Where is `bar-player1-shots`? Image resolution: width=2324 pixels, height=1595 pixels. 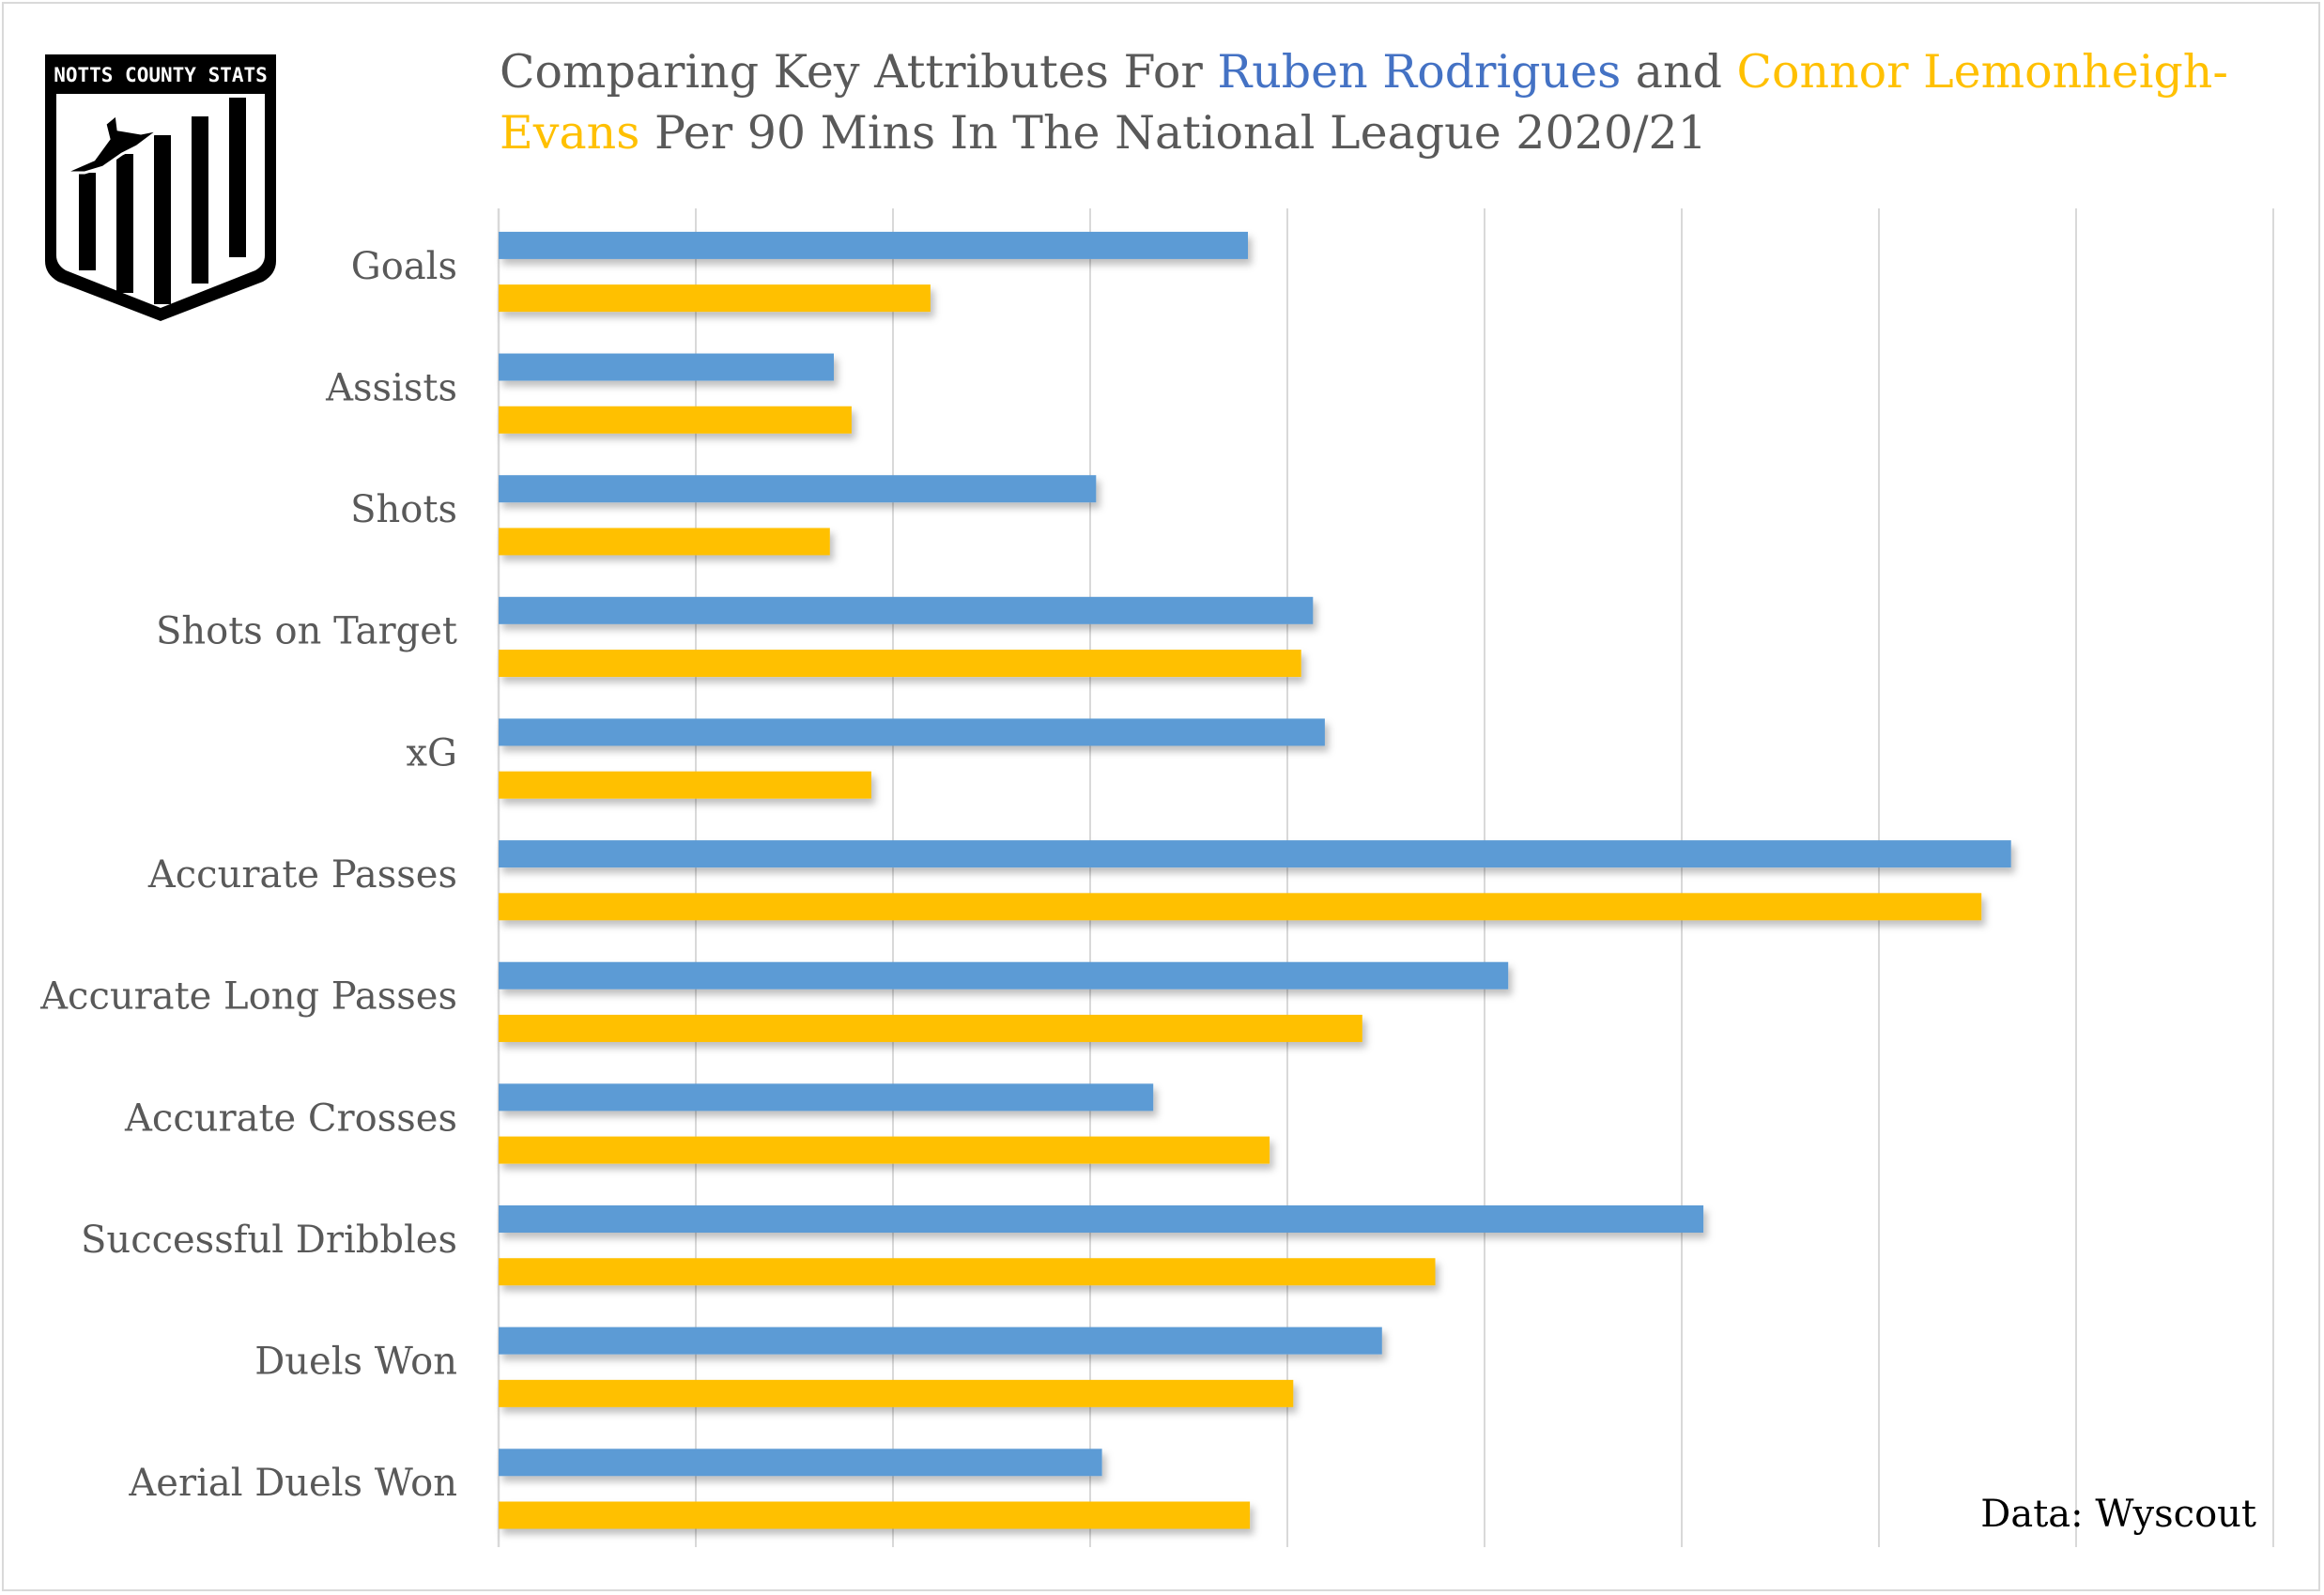 bar-player1-shots is located at coordinates (798, 489).